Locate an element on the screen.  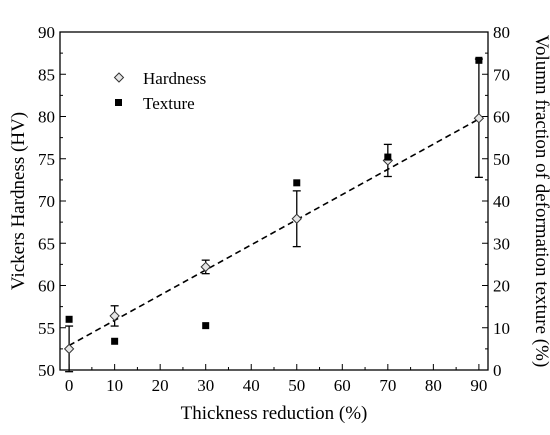
x-tick-label: 20 is located at coordinates (160, 385).